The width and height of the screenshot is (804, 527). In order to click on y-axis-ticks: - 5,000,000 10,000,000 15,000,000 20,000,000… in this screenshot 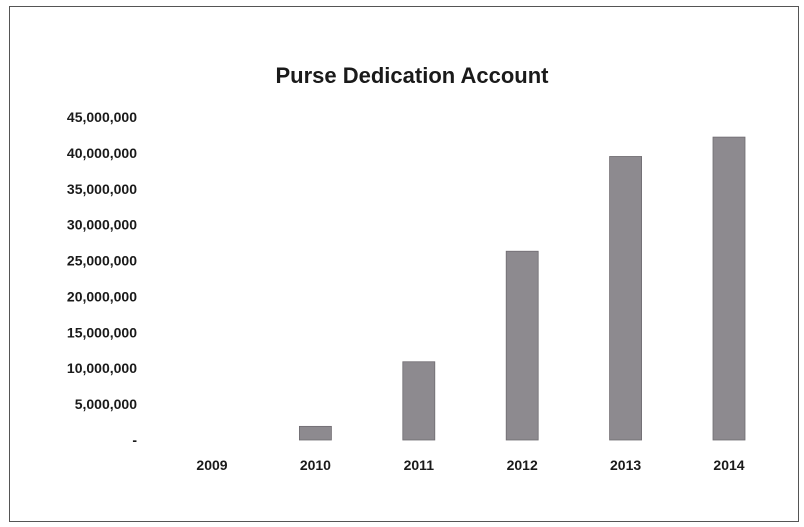, I will do `click(102, 278)`.